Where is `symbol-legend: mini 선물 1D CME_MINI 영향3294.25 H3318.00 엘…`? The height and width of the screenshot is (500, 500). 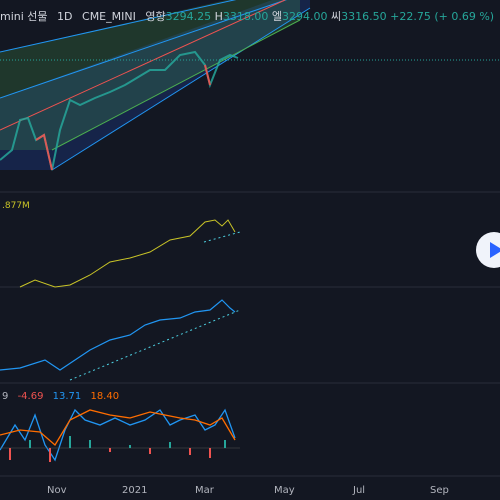
symbol-legend: mini 선물 1D CME_MINI 영향3294.25 H3318.00 엘… is located at coordinates (247, 16).